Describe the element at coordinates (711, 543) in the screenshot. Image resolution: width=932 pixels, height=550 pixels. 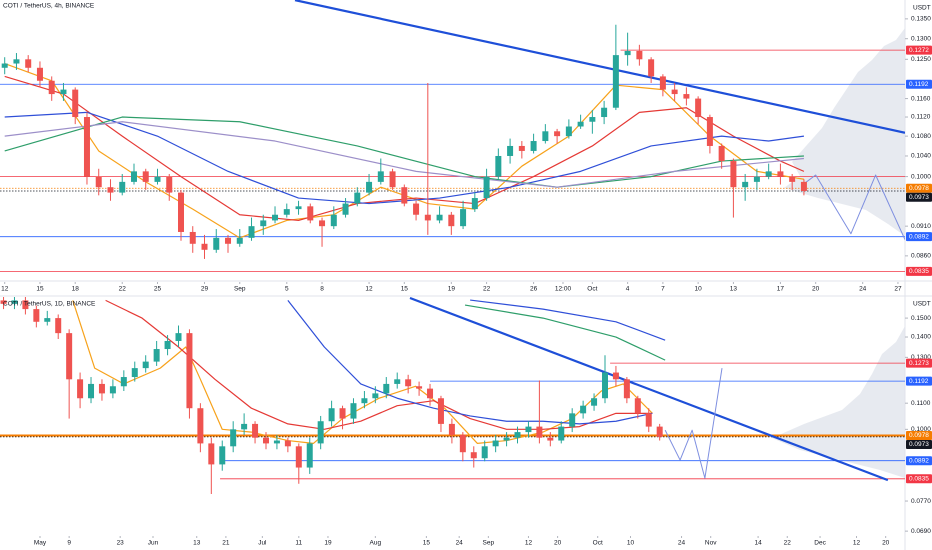
I see `x-tick-label: Nov` at that location.